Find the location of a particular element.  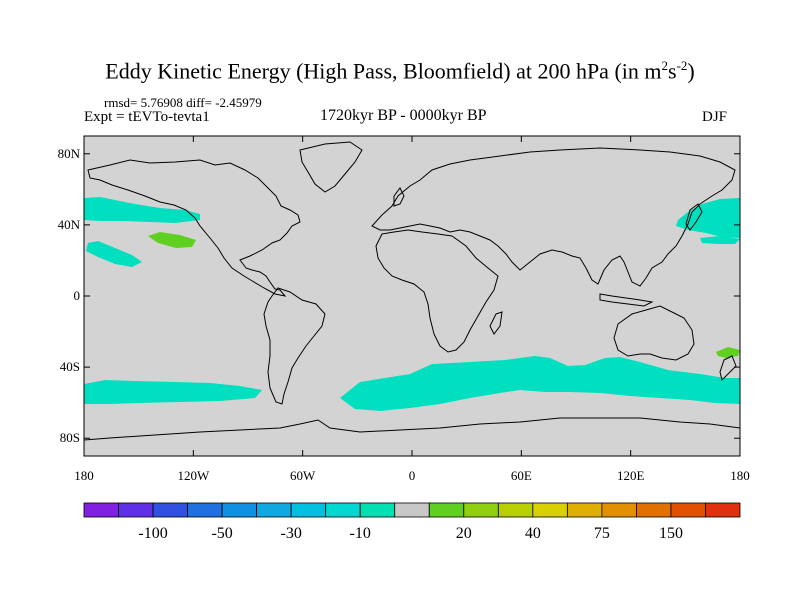

colorbar-label: 40 is located at coordinates (533, 533).